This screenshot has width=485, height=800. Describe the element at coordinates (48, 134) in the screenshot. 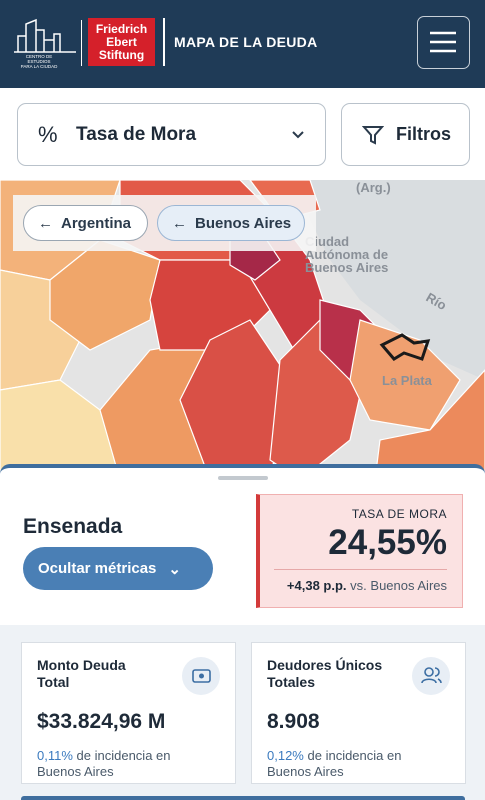

I see `metric-icon: %` at that location.